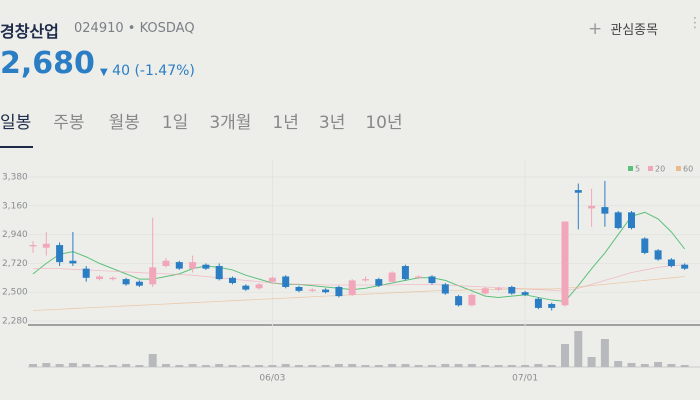  I want to click on stock-name: 경창산업, so click(29, 31).